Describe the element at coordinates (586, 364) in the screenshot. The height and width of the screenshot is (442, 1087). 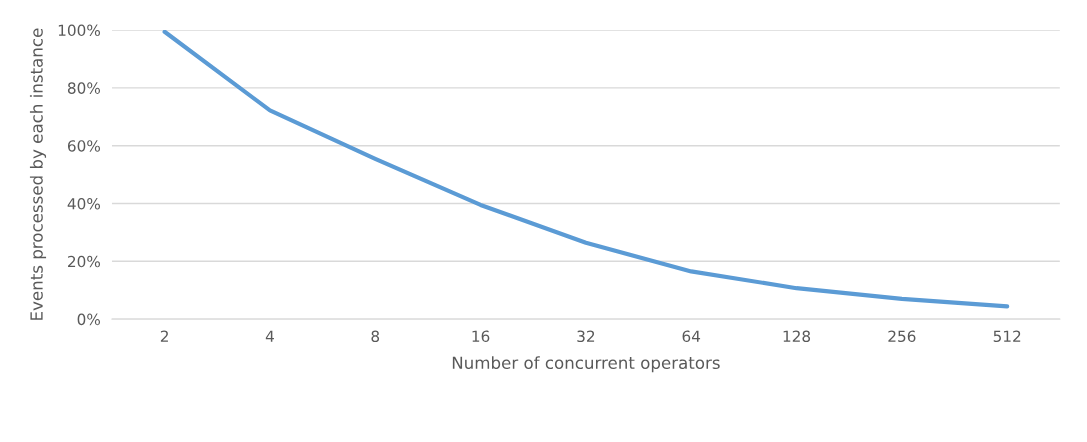
I see `x-axis-title: Number of concurrent operators` at that location.